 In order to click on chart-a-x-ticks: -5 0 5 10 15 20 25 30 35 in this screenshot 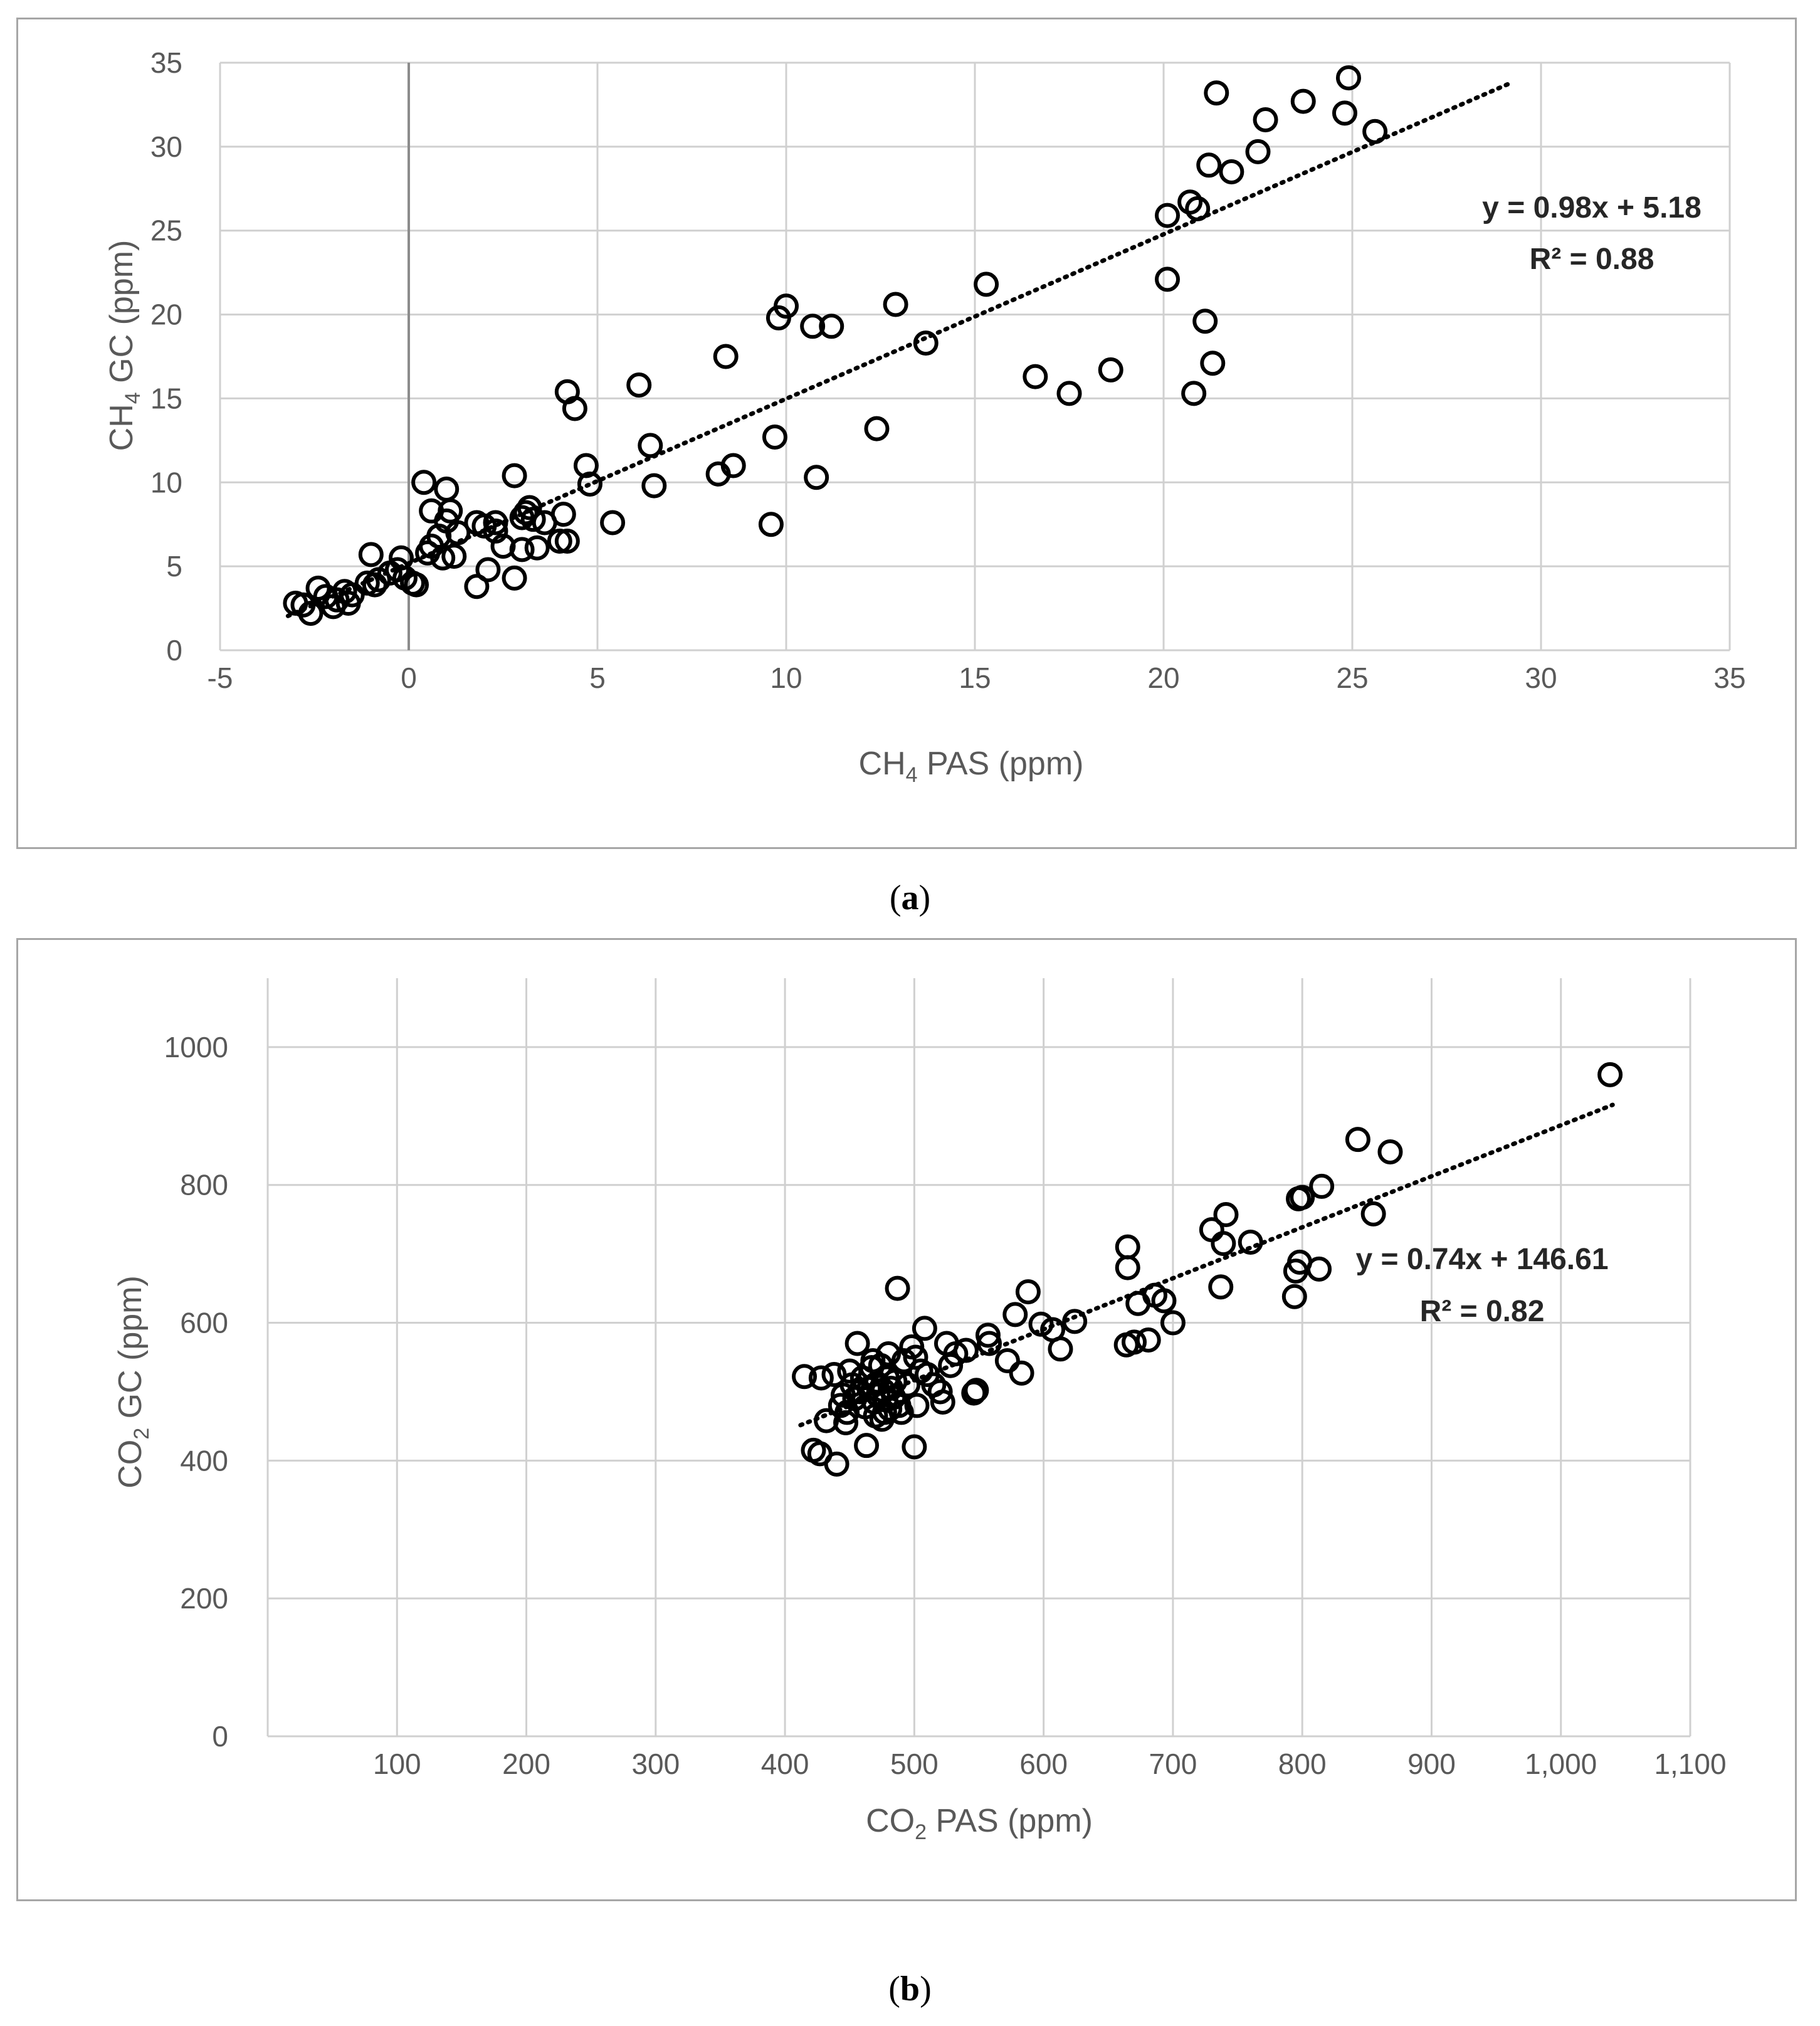, I will do `click(977, 678)`.